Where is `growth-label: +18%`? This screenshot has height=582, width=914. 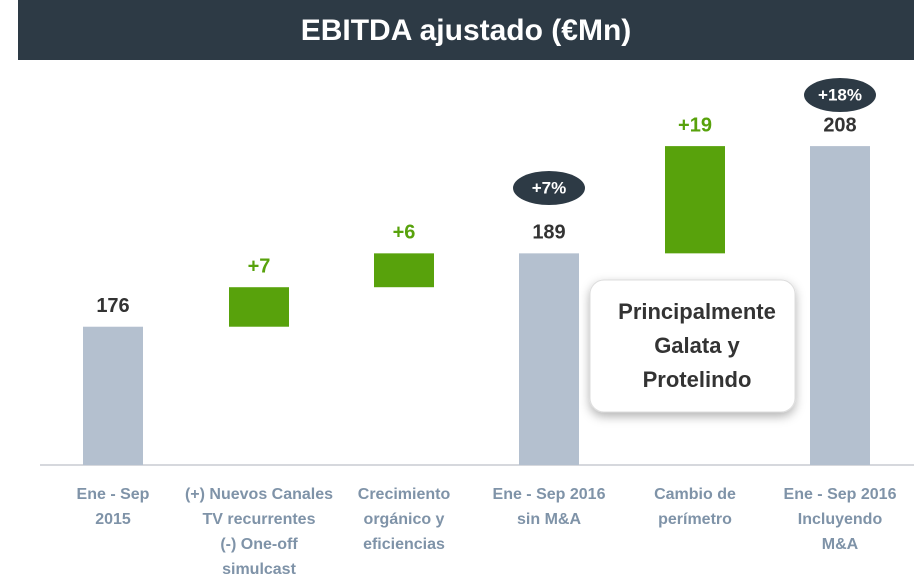 growth-label: +18% is located at coordinates (840, 94).